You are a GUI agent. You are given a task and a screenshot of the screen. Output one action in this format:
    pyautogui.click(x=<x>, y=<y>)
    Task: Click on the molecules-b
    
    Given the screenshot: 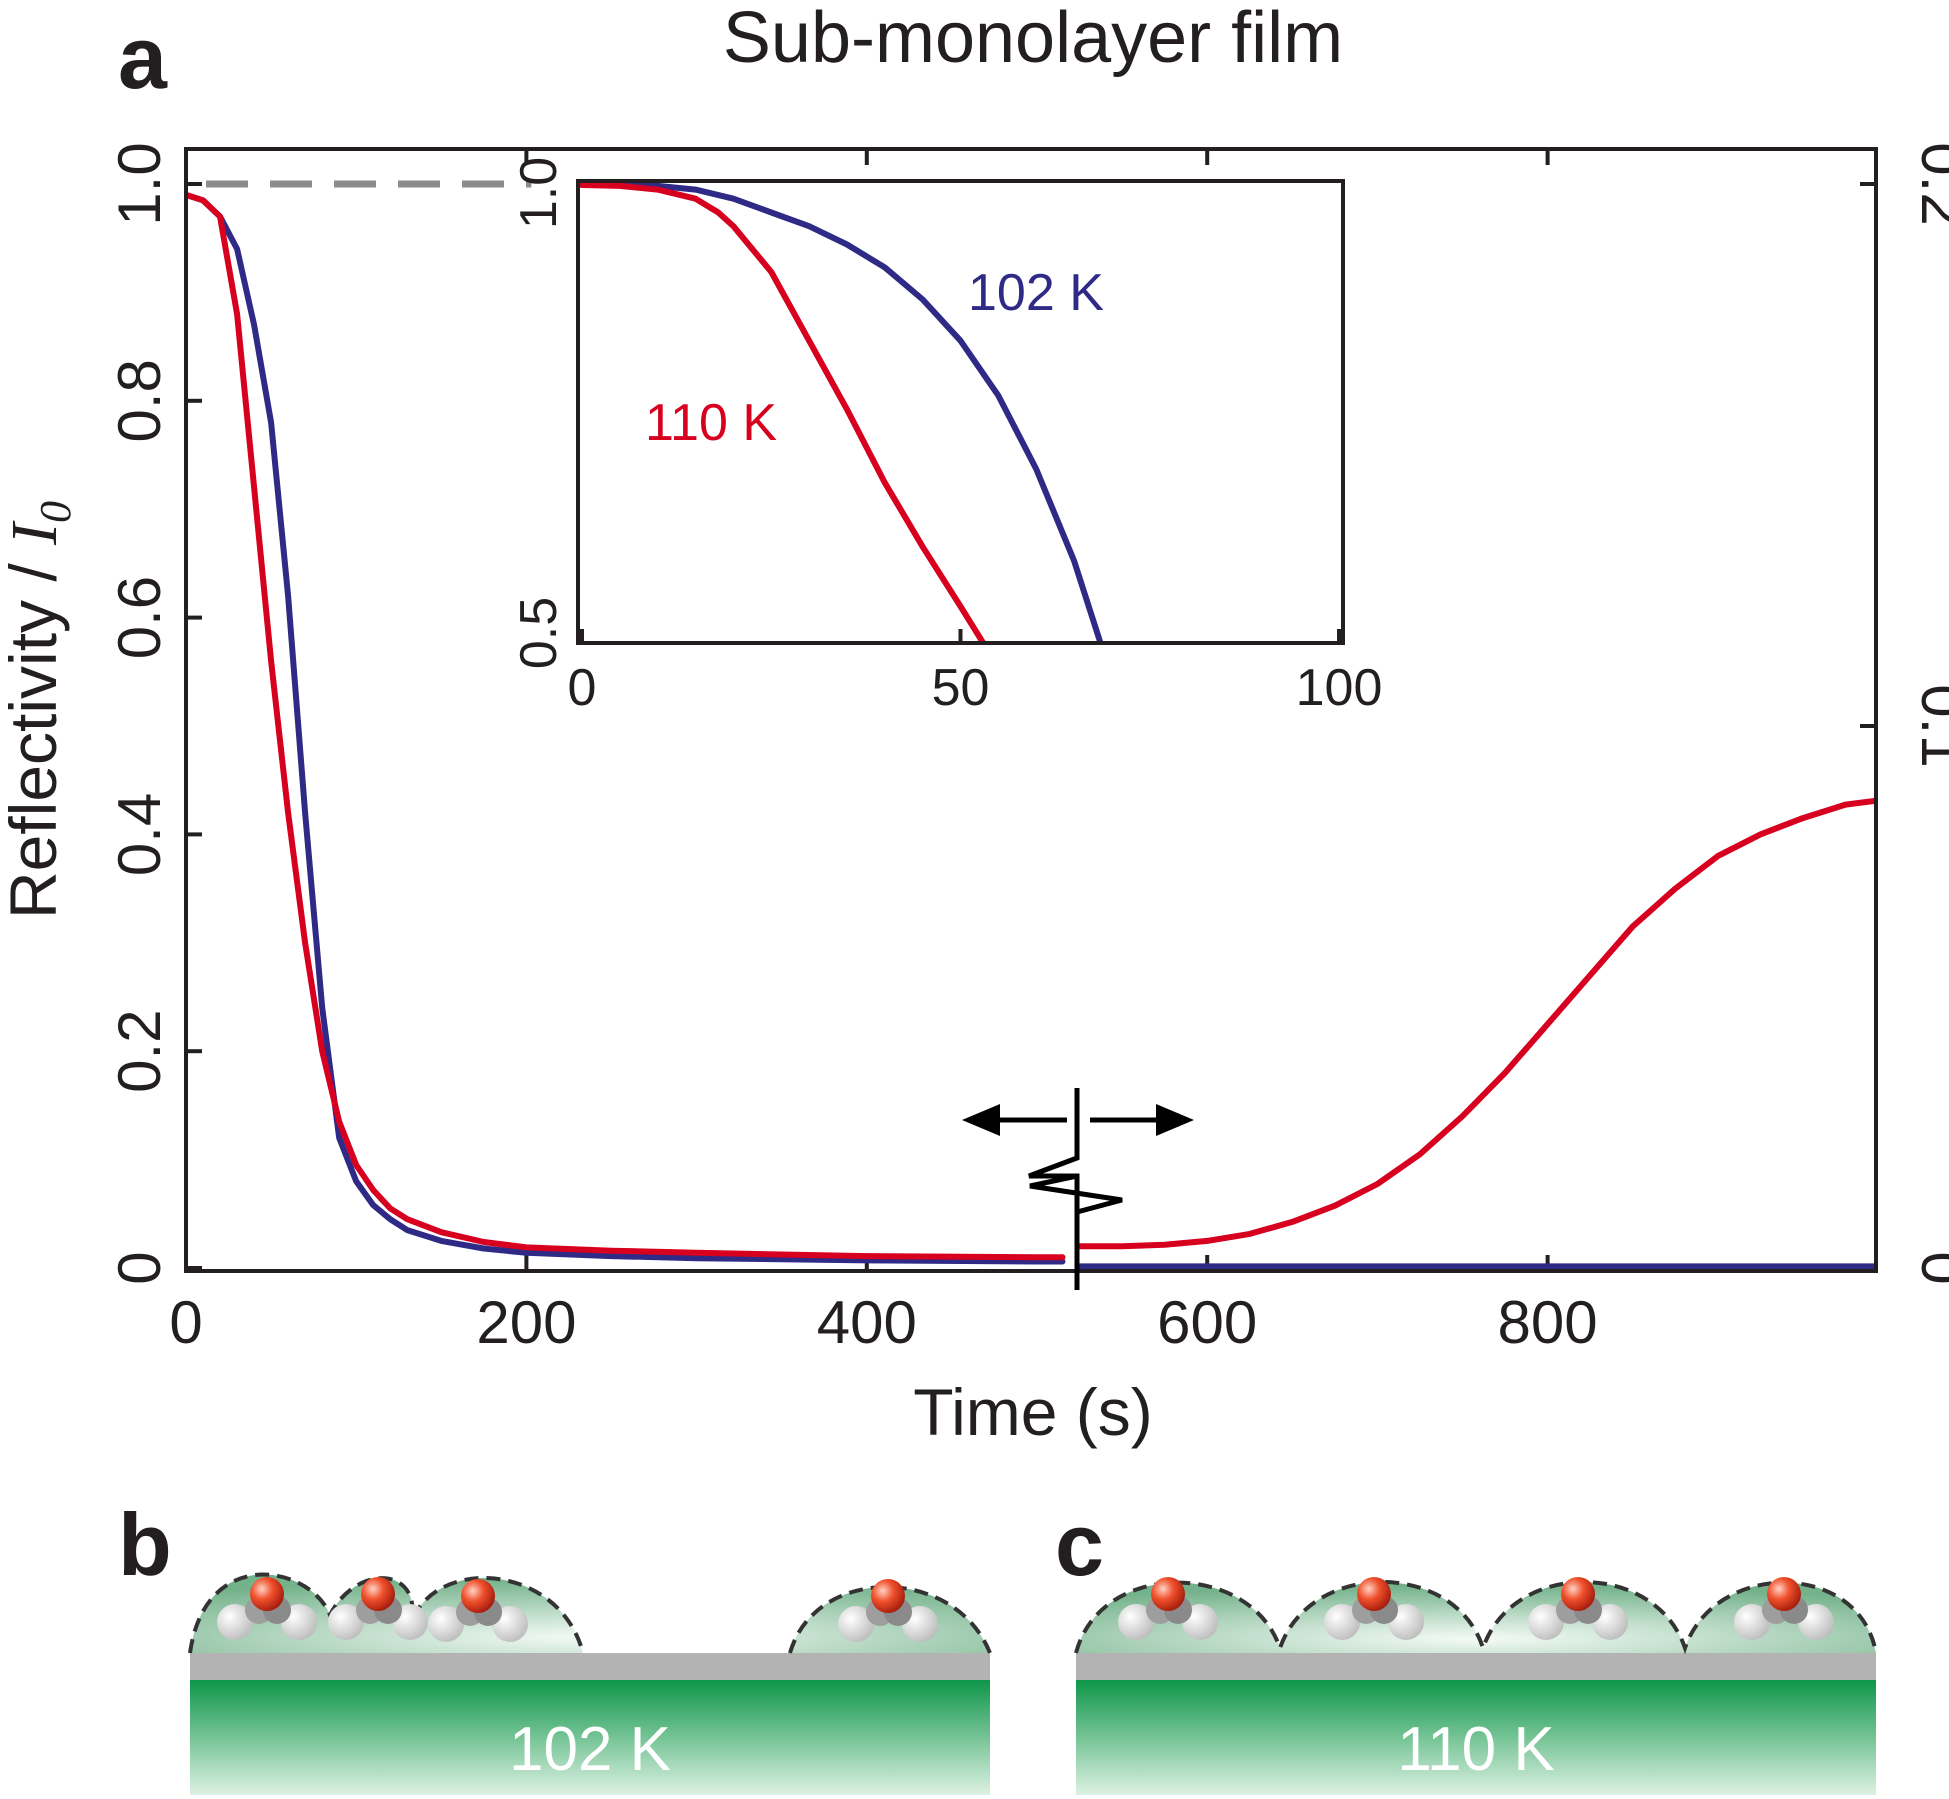 What is the action you would take?
    pyautogui.click(x=577, y=1609)
    